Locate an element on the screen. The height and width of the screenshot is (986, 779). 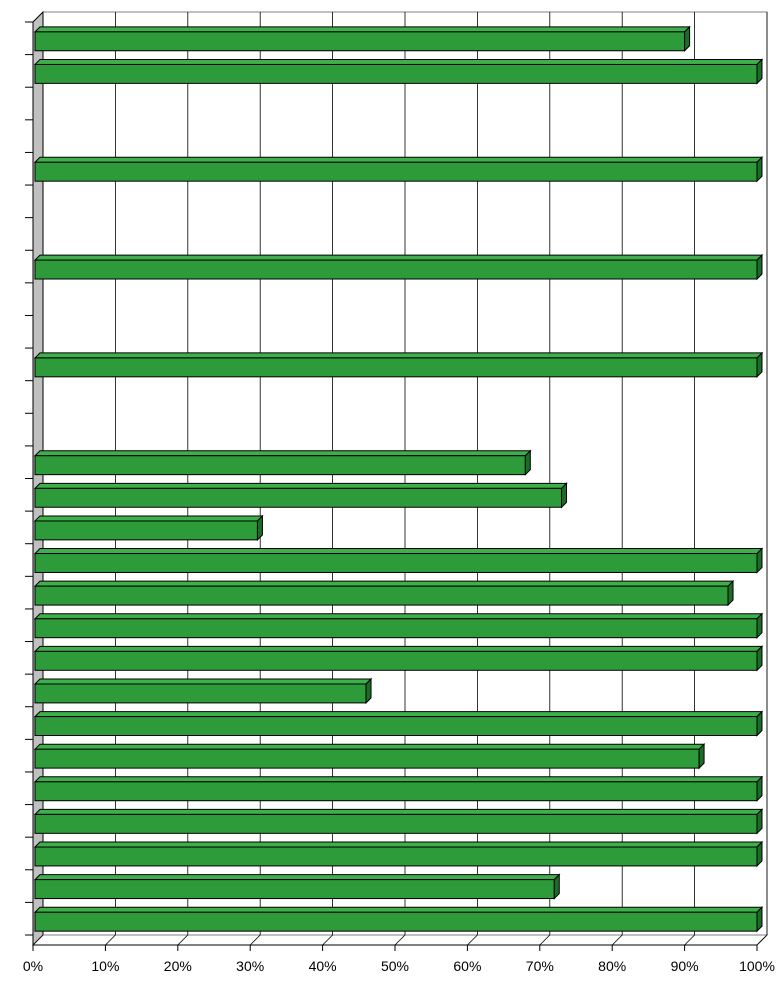
x-tick-label: 90% is located at coordinates (685, 966).